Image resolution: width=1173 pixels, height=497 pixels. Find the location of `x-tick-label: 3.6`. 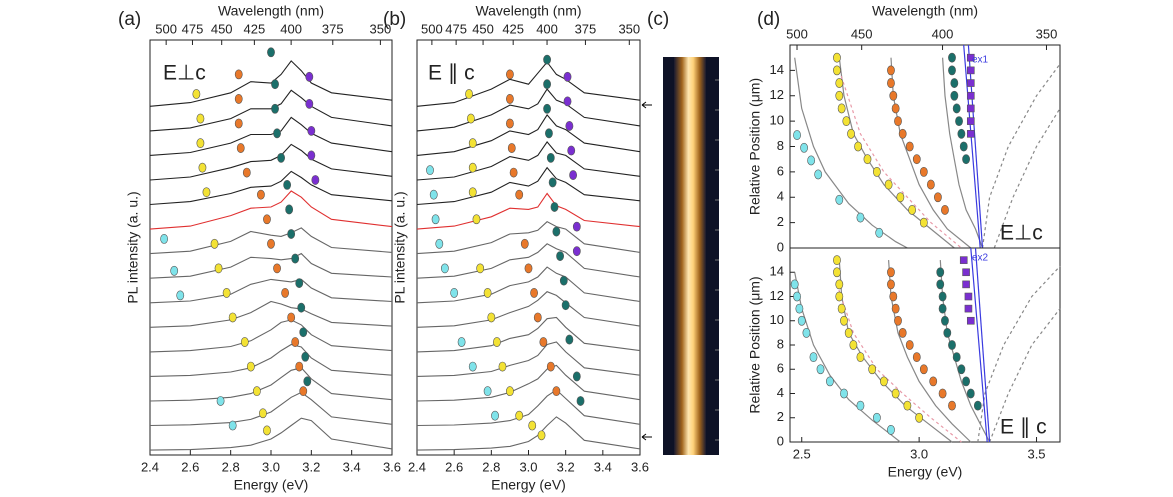

x-tick-label: 3.6 is located at coordinates (392, 466).